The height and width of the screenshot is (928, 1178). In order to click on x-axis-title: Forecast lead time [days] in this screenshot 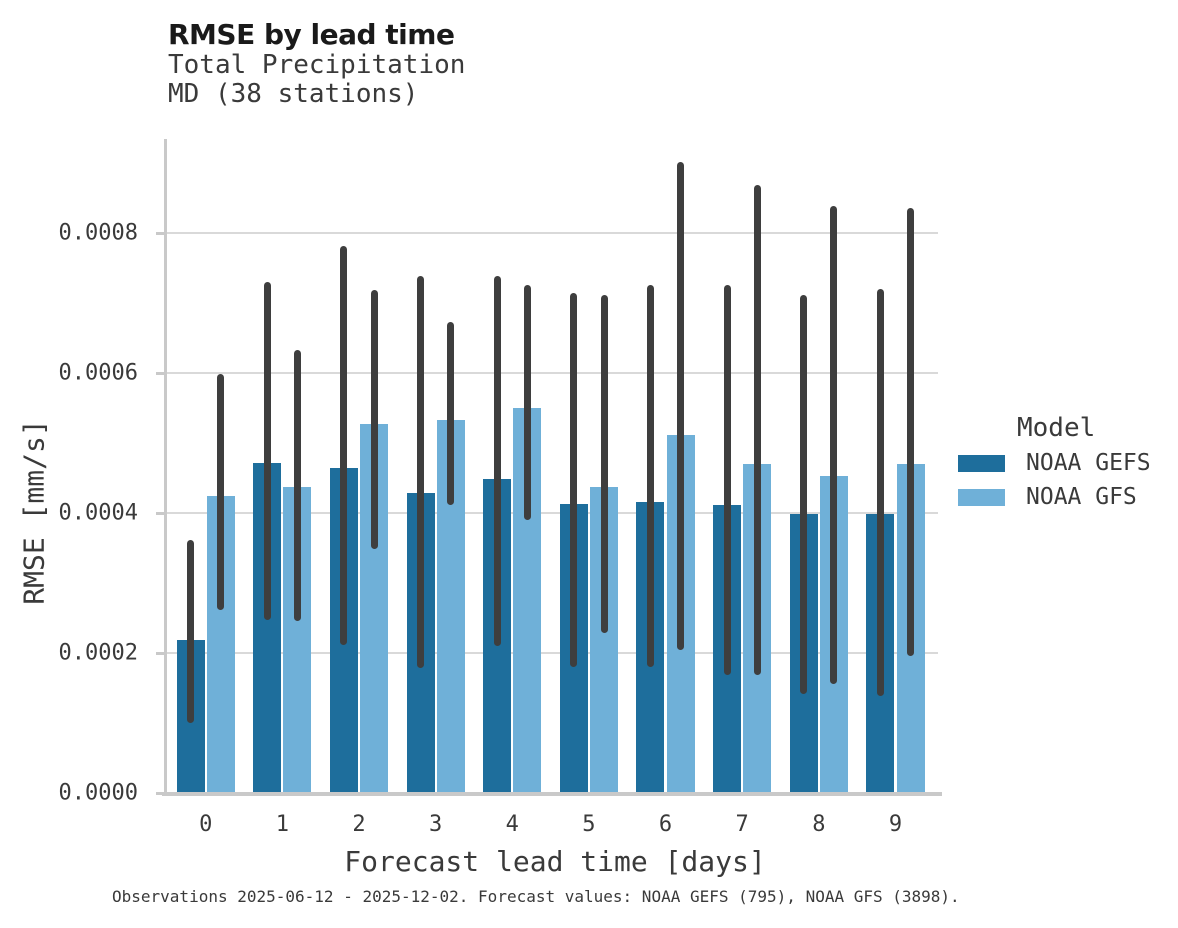, I will do `click(555, 861)`.